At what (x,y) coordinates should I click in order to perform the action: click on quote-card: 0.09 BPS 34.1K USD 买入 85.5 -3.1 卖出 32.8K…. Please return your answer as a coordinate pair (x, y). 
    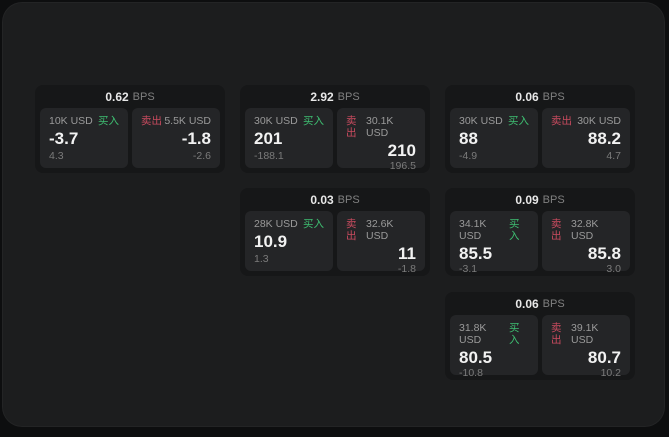
    Looking at the image, I should click on (540, 232).